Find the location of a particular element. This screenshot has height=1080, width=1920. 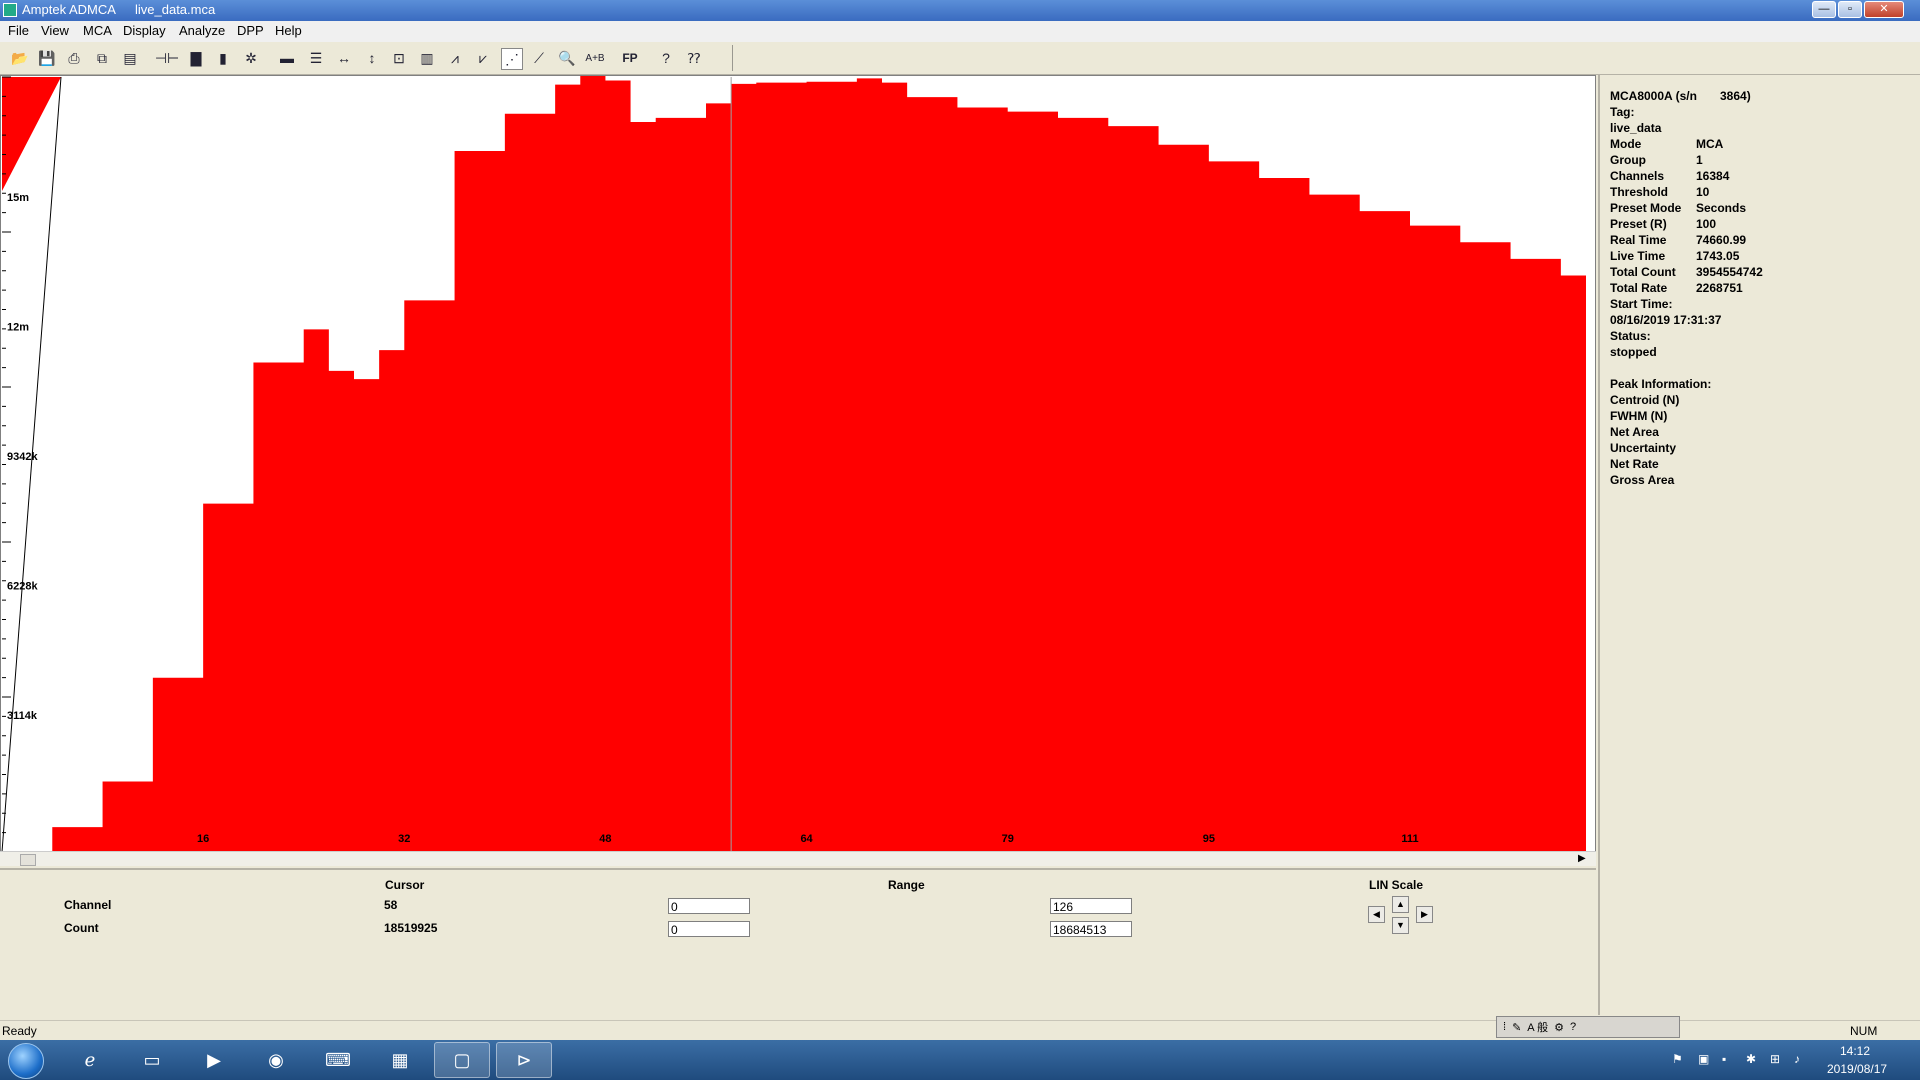

ab-icon: A+B is located at coordinates (595, 58).